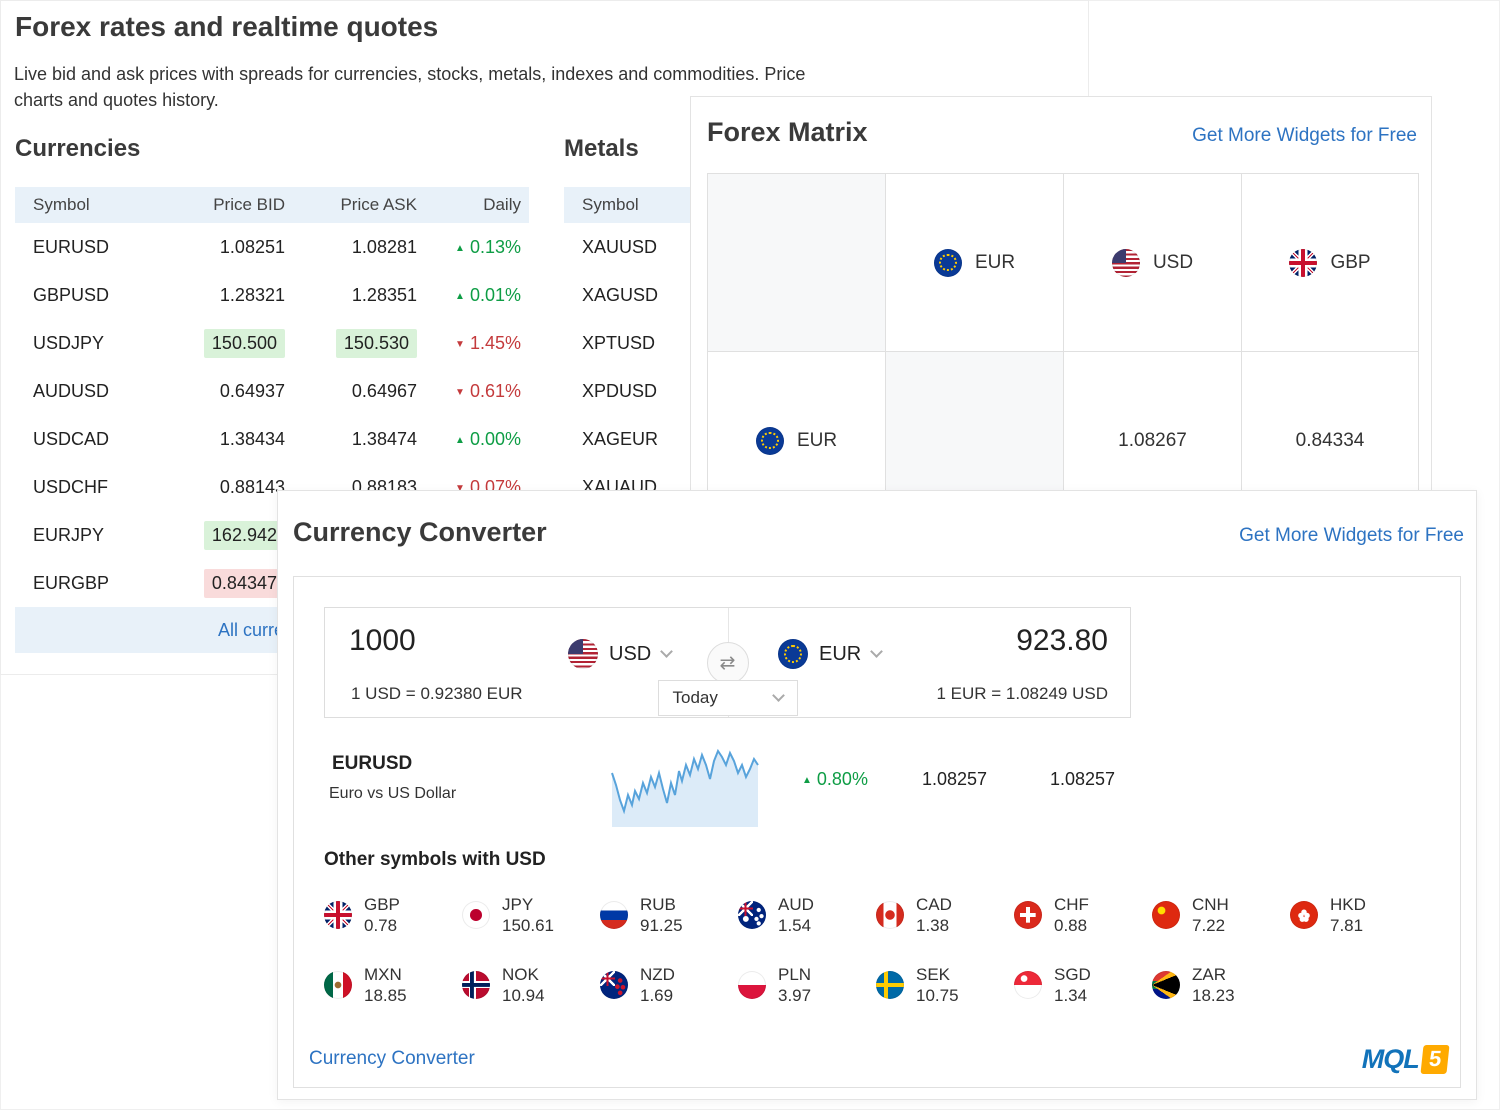  I want to click on currency-item: CAD 1.38, so click(945, 915).